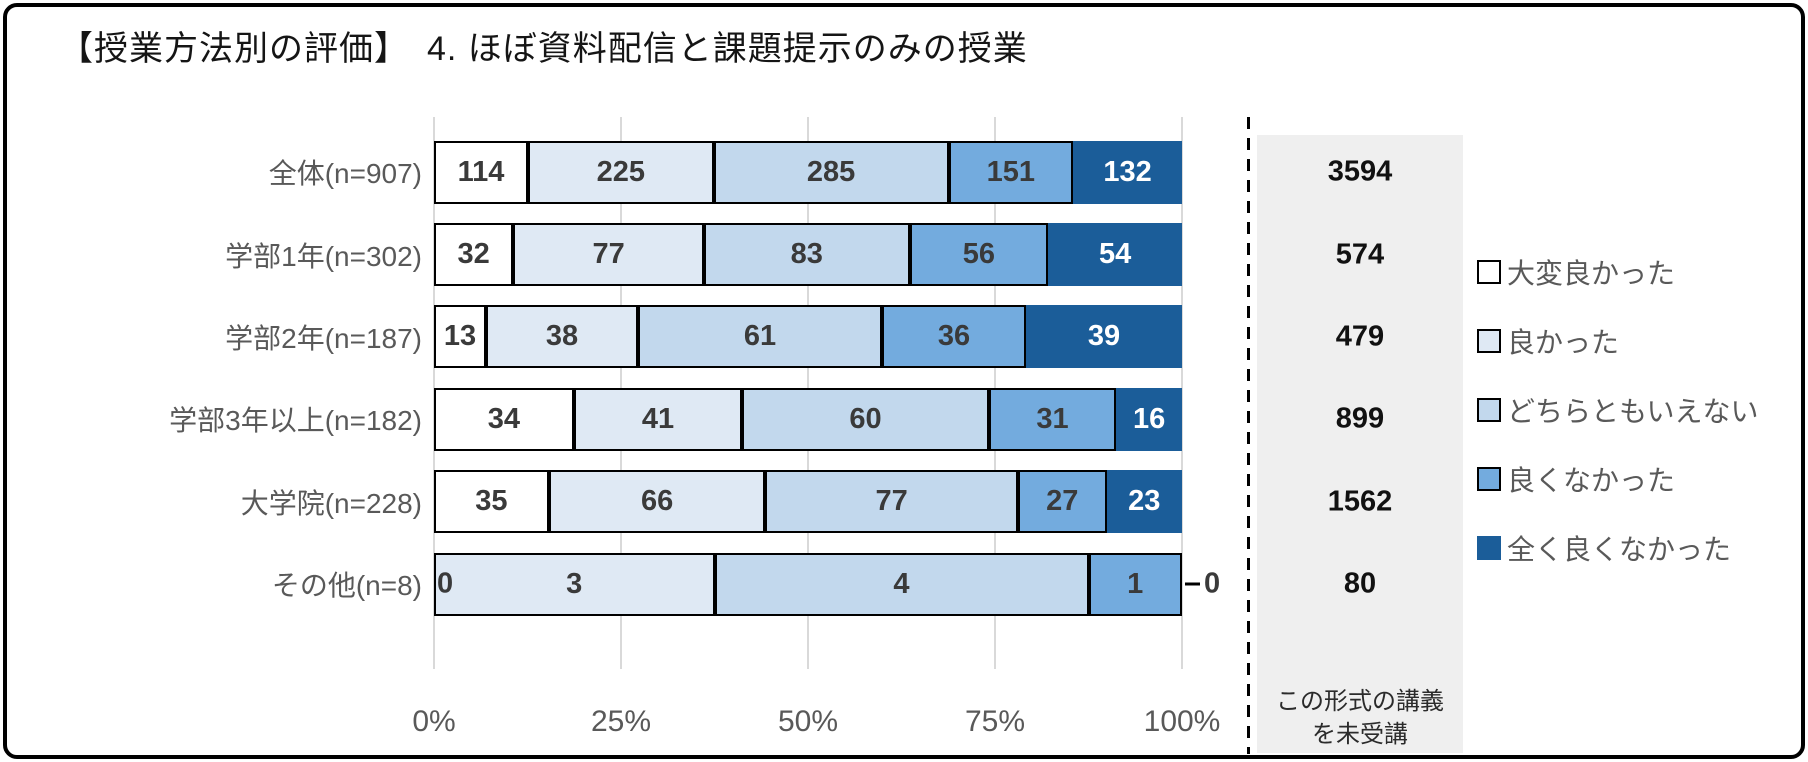 The image size is (1808, 762). What do you see at coordinates (1360, 418) in the screenshot?
I see `not-attended-count: 899` at bounding box center [1360, 418].